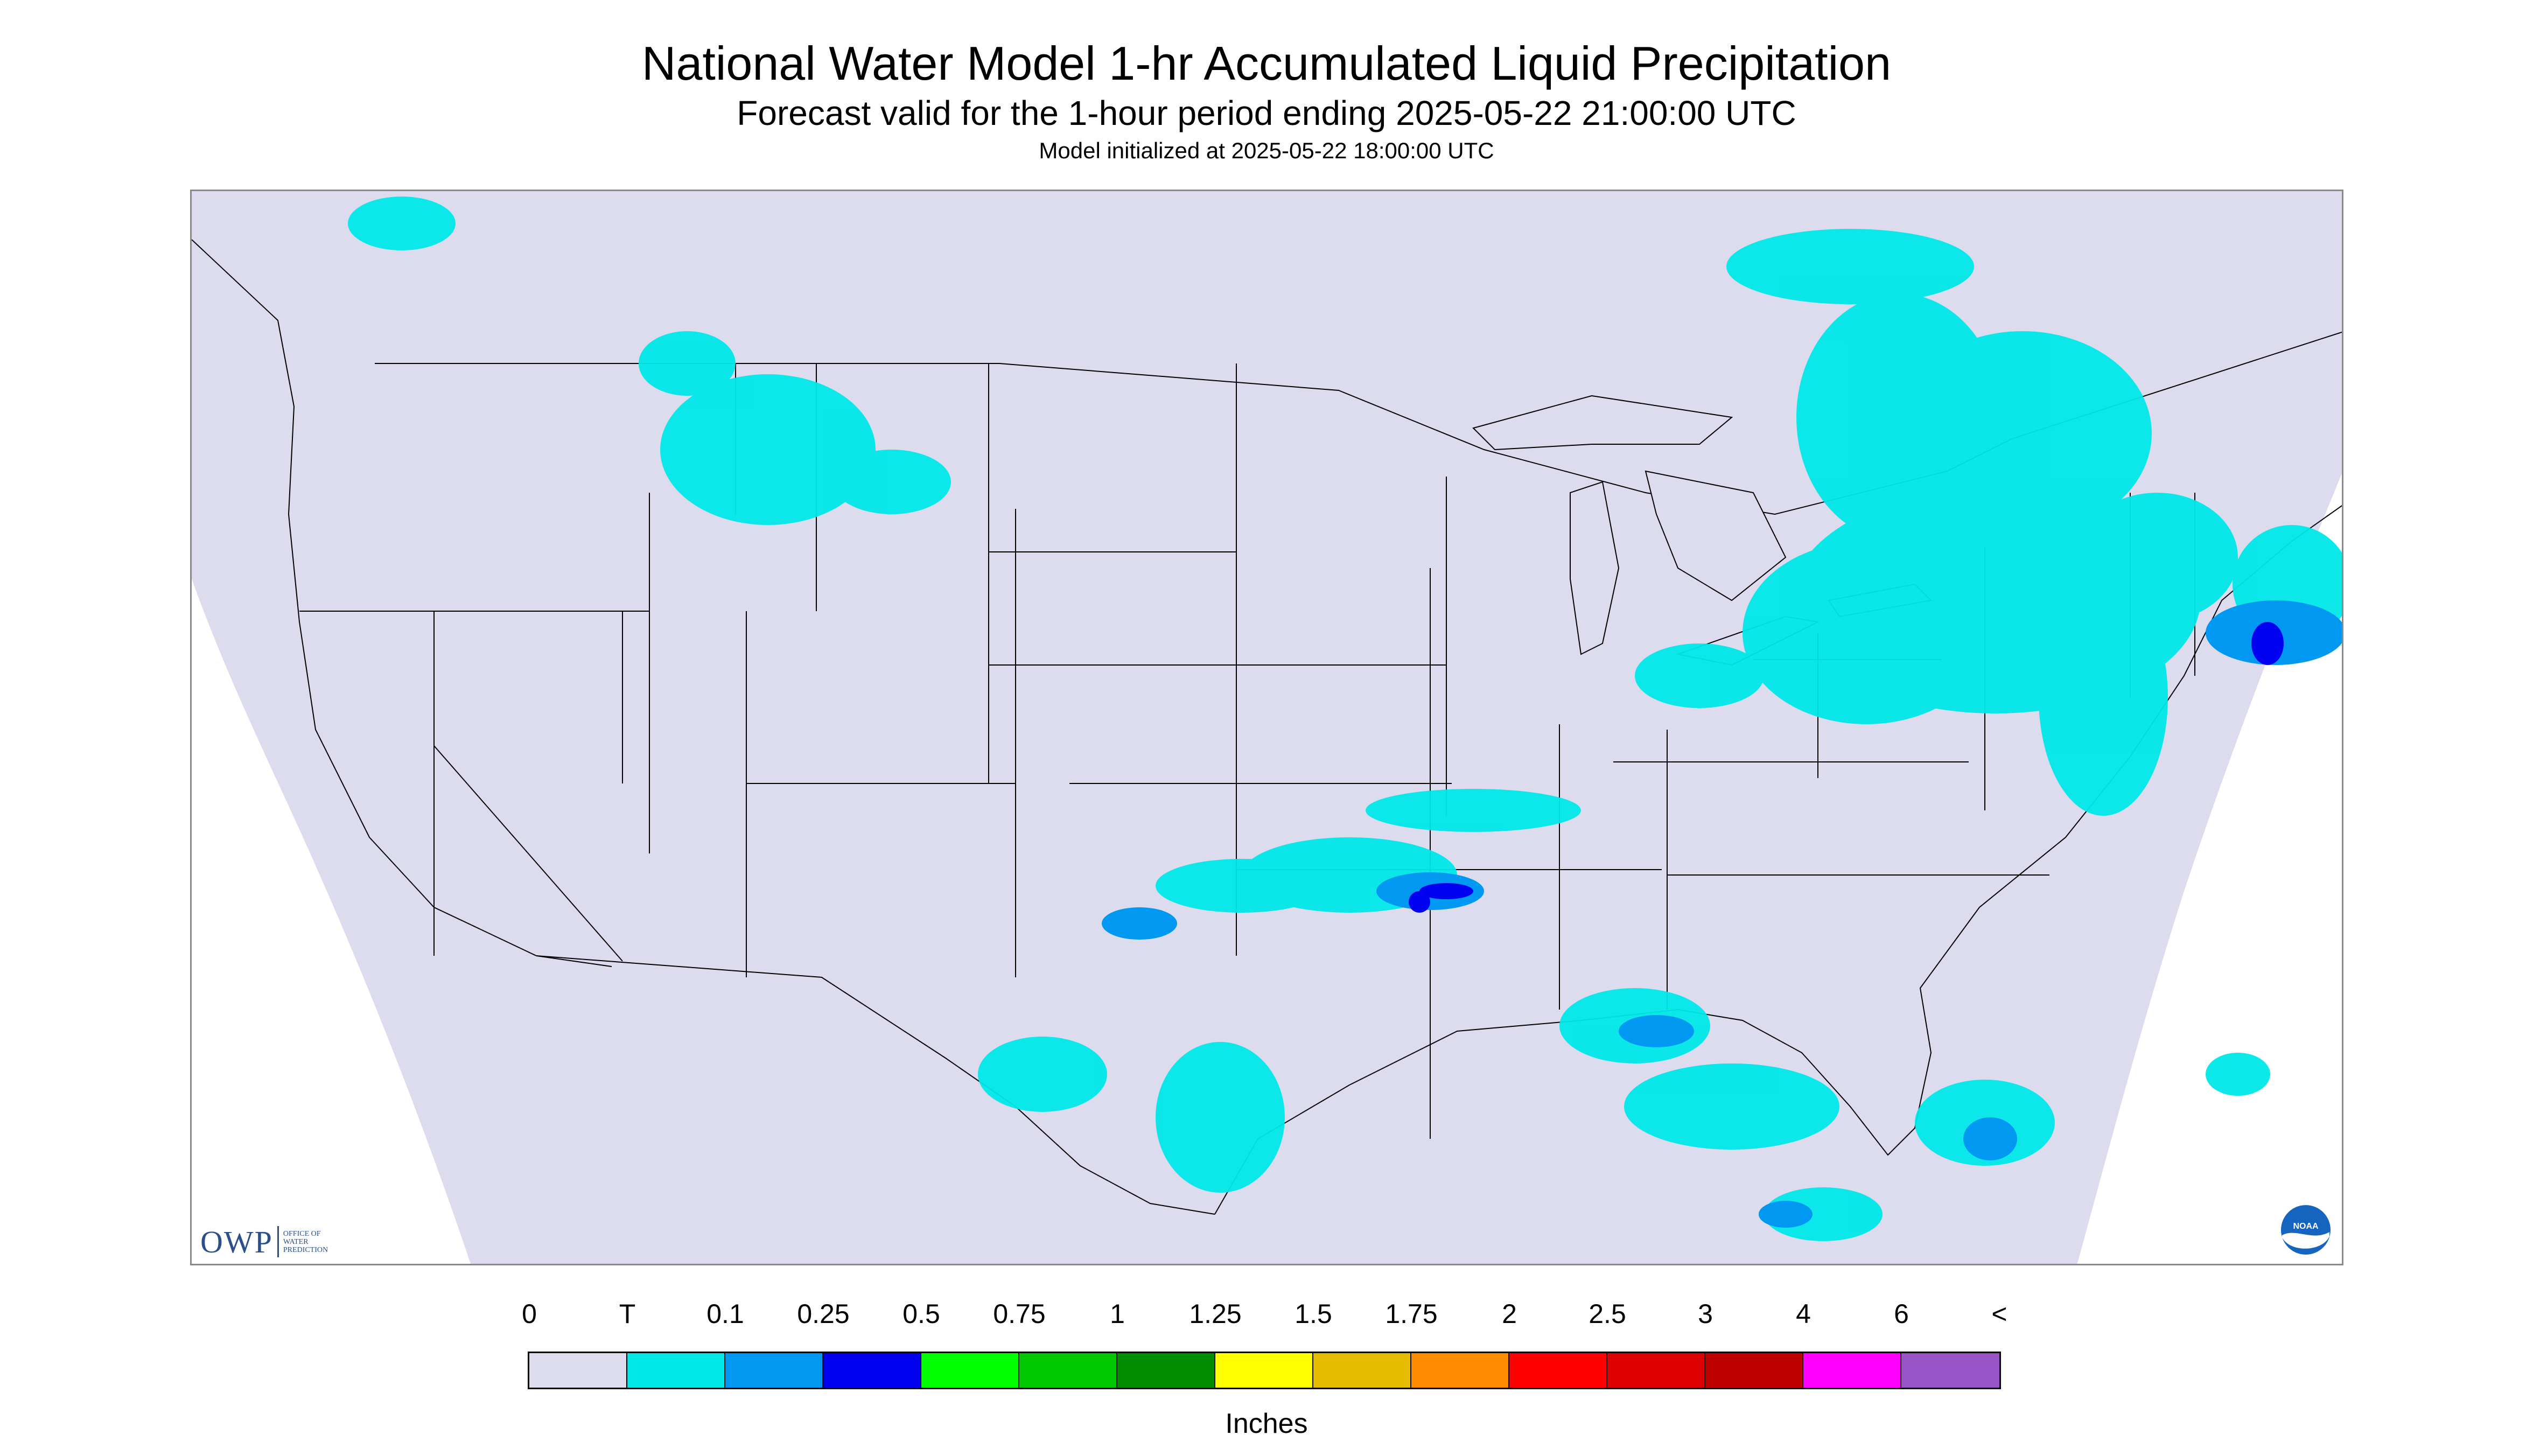 This screenshot has width=2533, height=1456. I want to click on west-coast, so click(402, 603).